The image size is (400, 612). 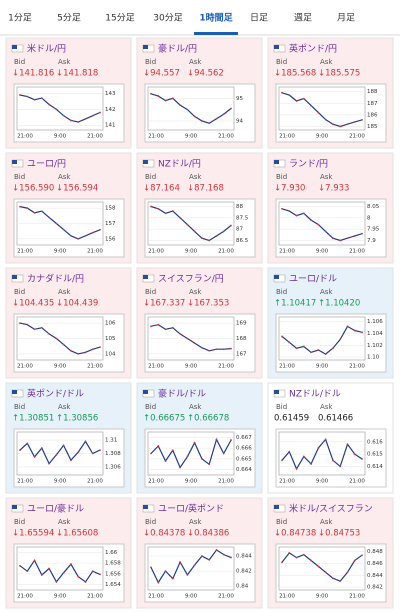 What do you see at coordinates (216, 18) in the screenshot?
I see `tab: 1時間足` at bounding box center [216, 18].